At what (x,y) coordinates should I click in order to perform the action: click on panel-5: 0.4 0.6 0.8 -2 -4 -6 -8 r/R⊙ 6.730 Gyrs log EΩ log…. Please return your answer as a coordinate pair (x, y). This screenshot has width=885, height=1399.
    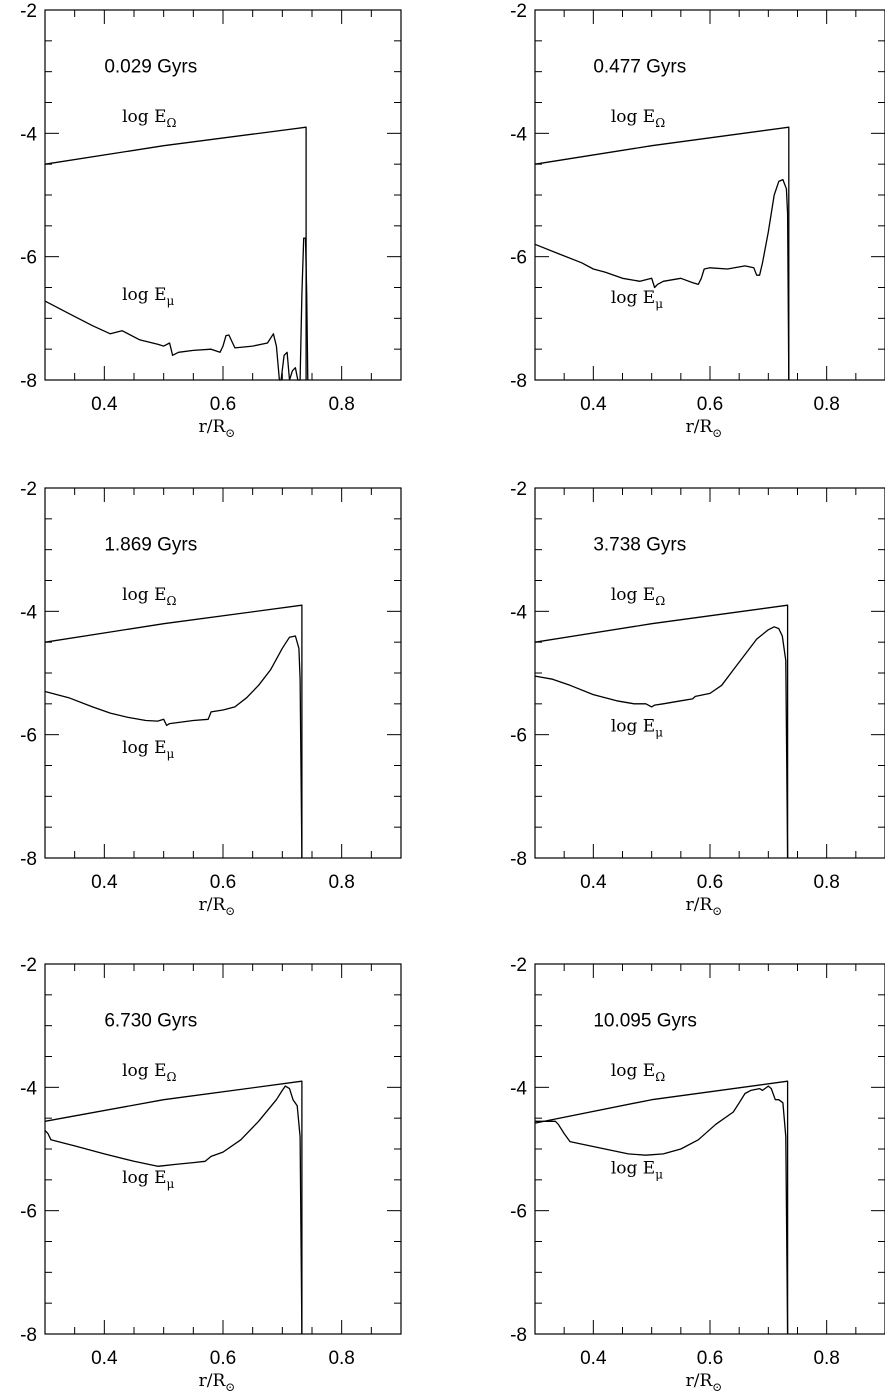
    Looking at the image, I should click on (211, 1174).